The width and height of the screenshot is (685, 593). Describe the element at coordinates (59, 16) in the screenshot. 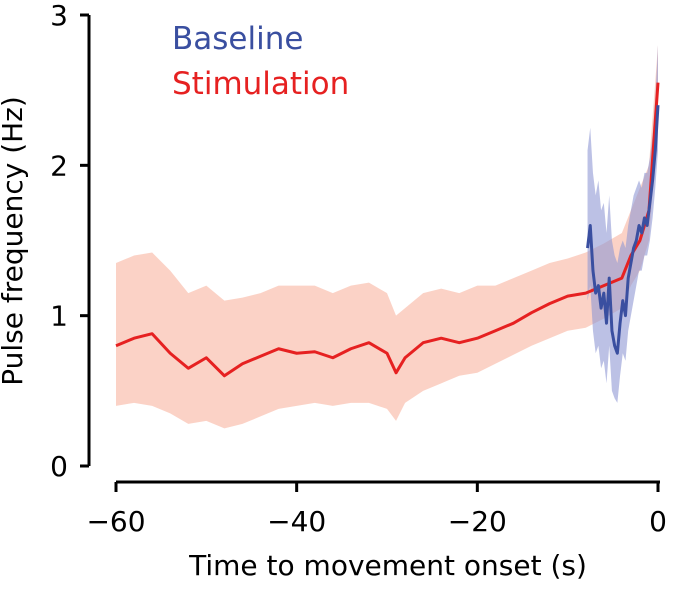

I see `y-tick-label: 3` at that location.